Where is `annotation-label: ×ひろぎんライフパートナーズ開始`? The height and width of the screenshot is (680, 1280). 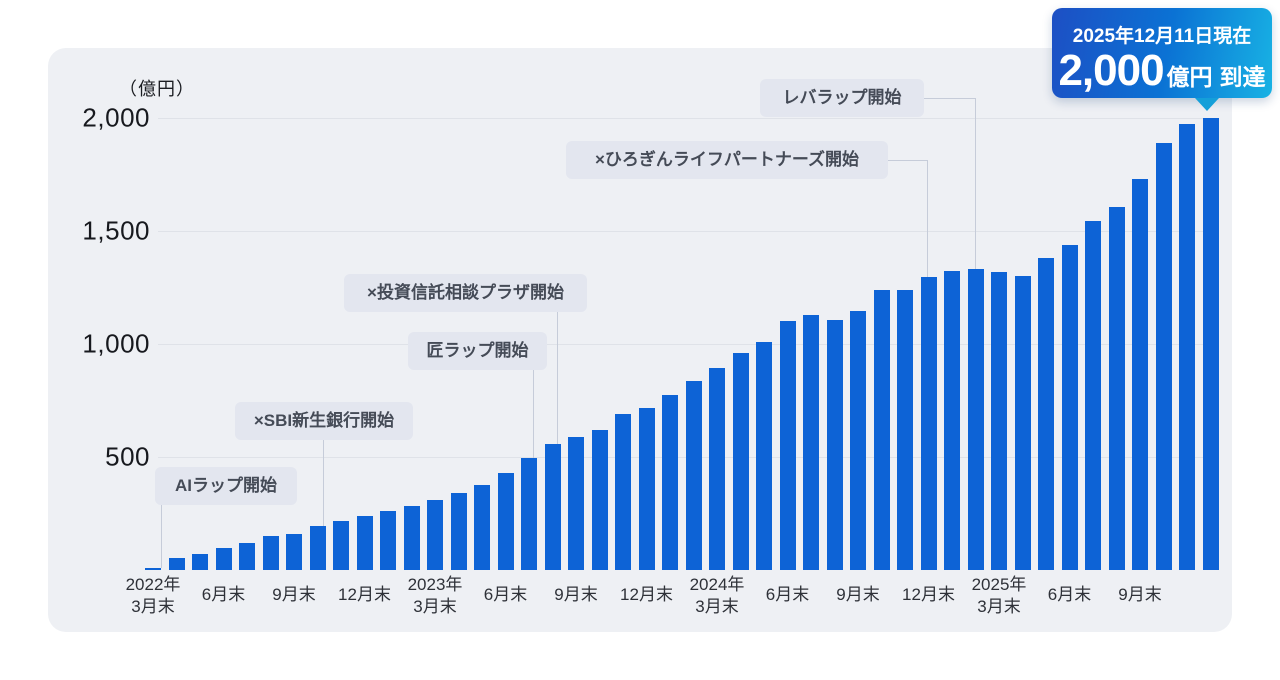 annotation-label: ×ひろぎんライフパートナーズ開始 is located at coordinates (727, 160).